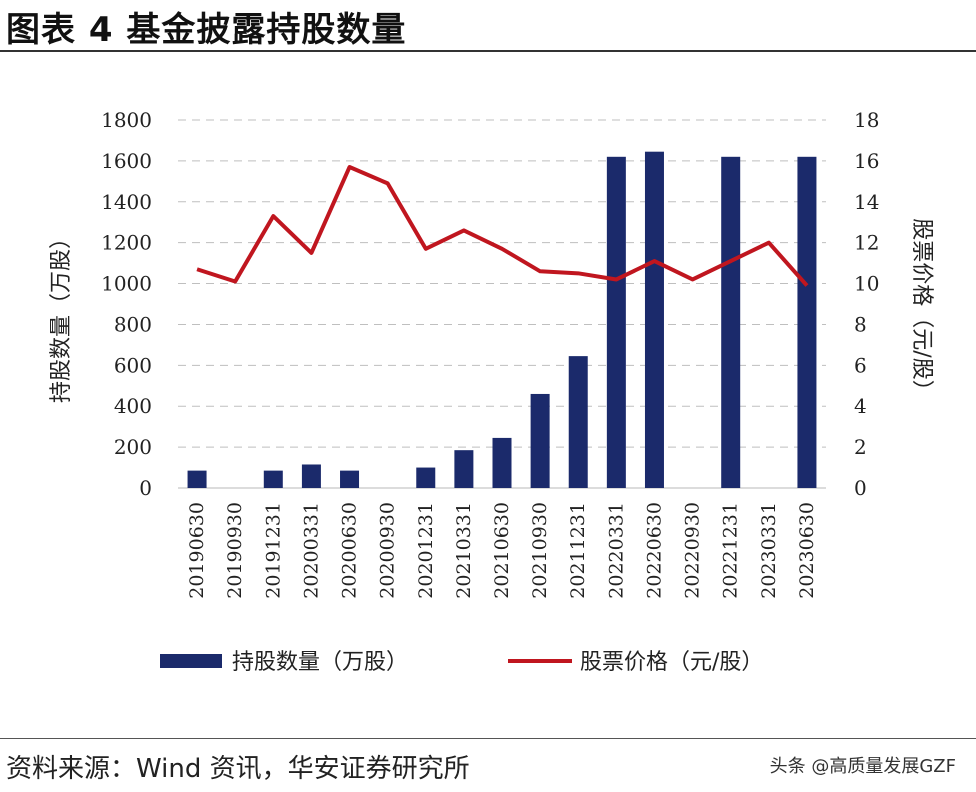 The height and width of the screenshot is (792, 976). I want to click on legend: 持股数量（万股） 股票价格（元/股）, so click(461, 662).